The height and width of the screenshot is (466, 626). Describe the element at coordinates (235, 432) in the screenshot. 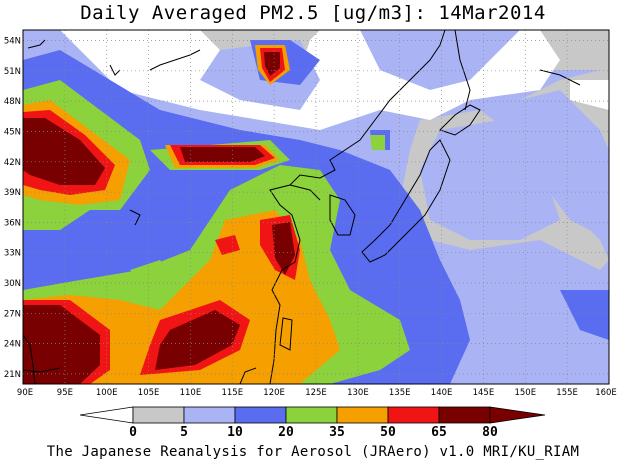

I see `colorbar-label: 10` at that location.